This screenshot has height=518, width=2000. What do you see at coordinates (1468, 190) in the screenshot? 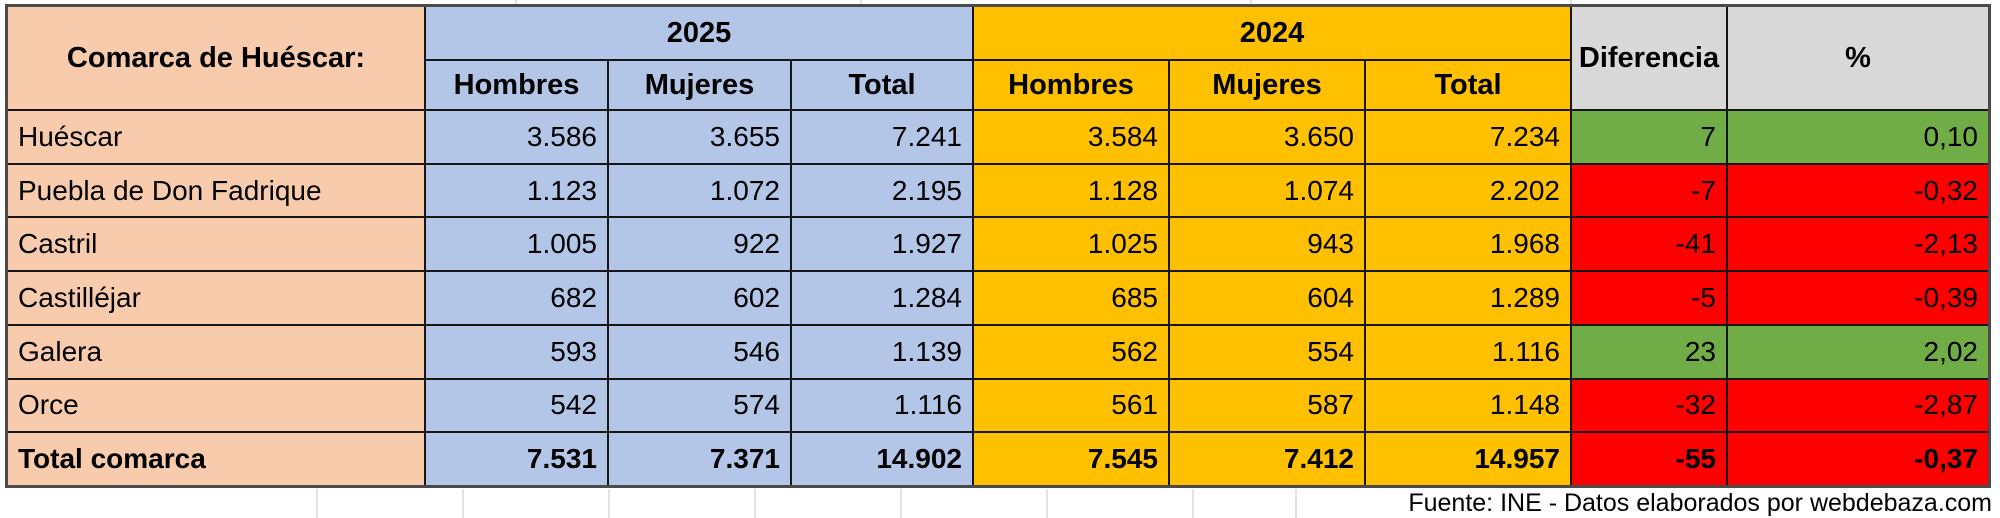
I see `cell-2024-1-2: 2.202` at bounding box center [1468, 190].